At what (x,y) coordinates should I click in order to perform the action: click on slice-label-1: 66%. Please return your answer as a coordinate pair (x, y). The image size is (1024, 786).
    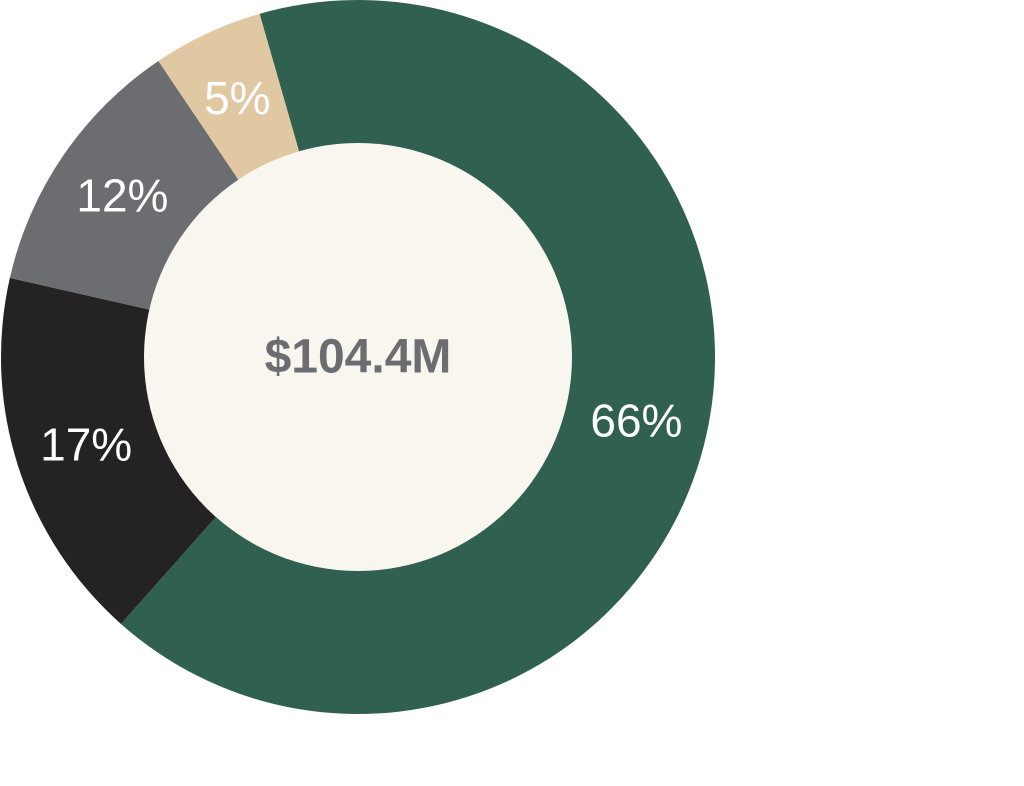
    Looking at the image, I should click on (636, 420).